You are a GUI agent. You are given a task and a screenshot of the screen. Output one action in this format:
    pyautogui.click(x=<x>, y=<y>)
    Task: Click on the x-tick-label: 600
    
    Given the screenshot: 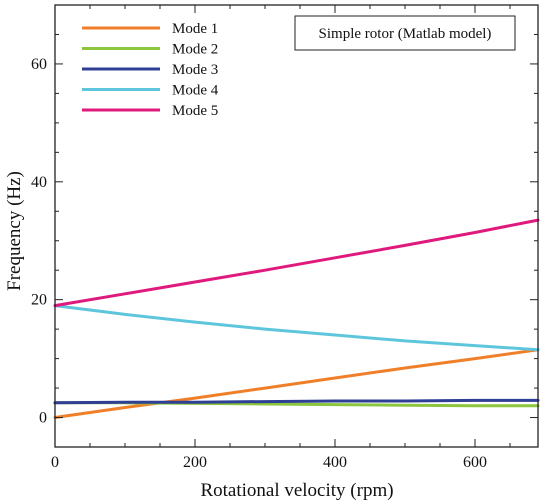 What is the action you would take?
    pyautogui.click(x=475, y=462)
    